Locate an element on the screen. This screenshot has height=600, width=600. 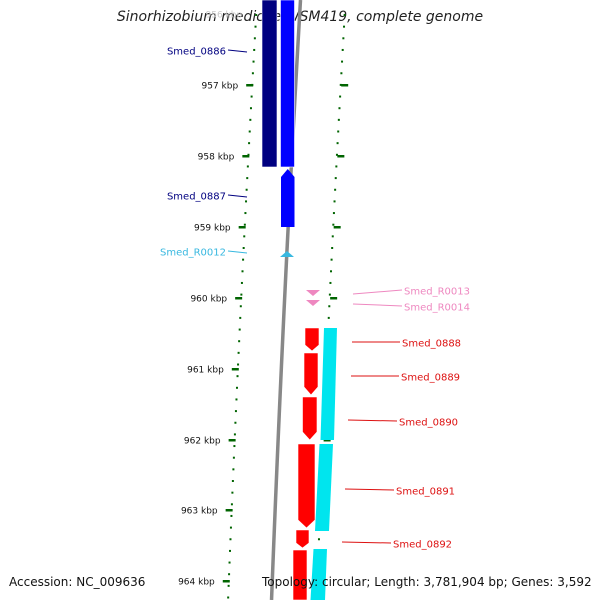
gene-smed-0890-arrow is located at coordinates (310, 418).